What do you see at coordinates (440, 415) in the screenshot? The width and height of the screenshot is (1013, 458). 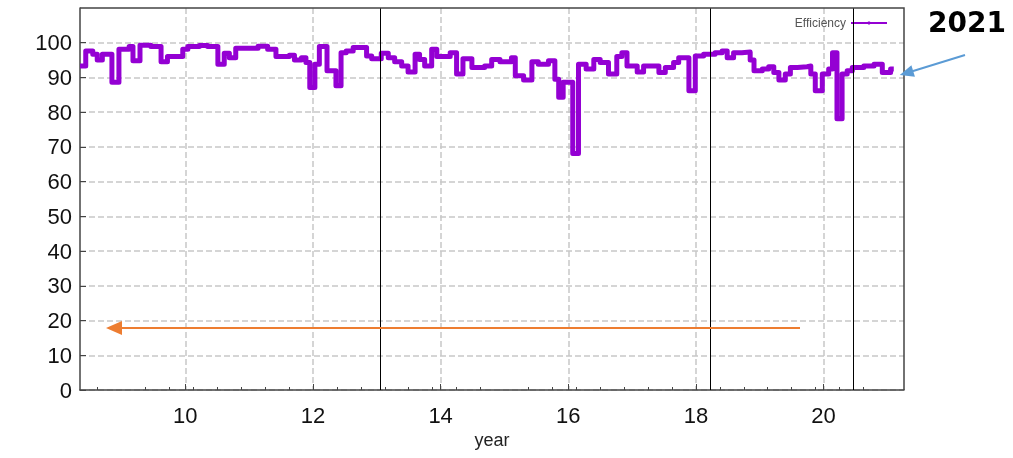 I see `x-tick-label: 14` at bounding box center [440, 415].